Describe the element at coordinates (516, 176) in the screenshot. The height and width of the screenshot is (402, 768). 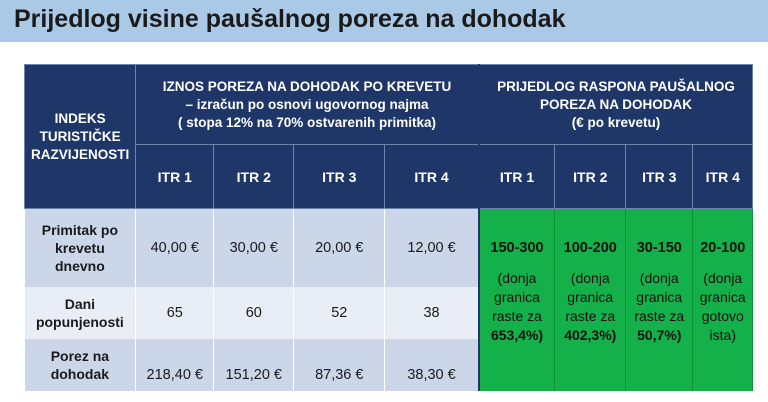
I see `col-header-prop-itr1: ITR 1` at that location.